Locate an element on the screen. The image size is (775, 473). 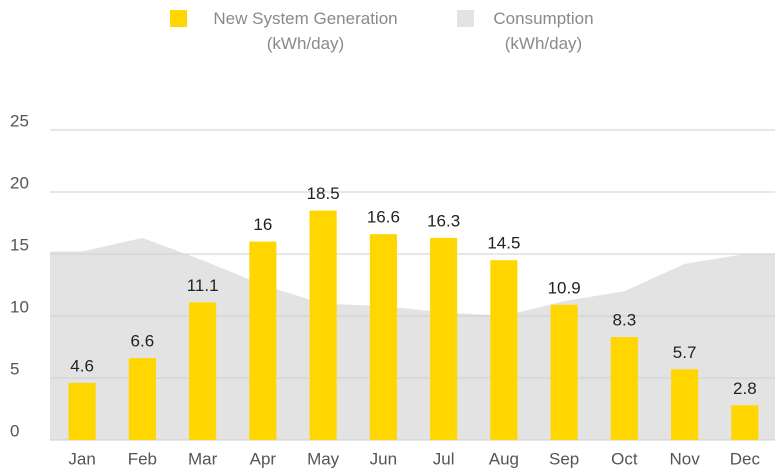
data-label: 16 is located at coordinates (262, 224).